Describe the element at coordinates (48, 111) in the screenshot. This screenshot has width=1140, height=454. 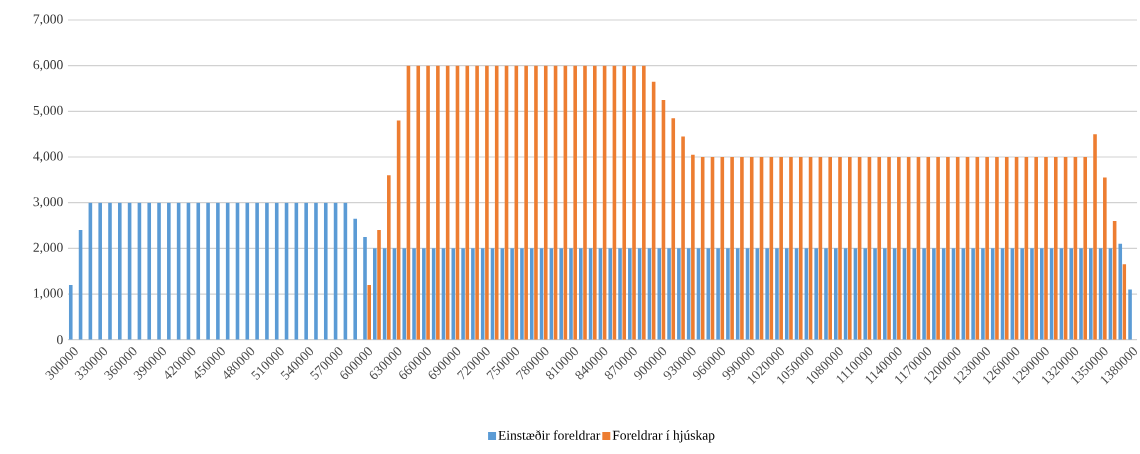
I see `y-tick-label: 5,000` at that location.